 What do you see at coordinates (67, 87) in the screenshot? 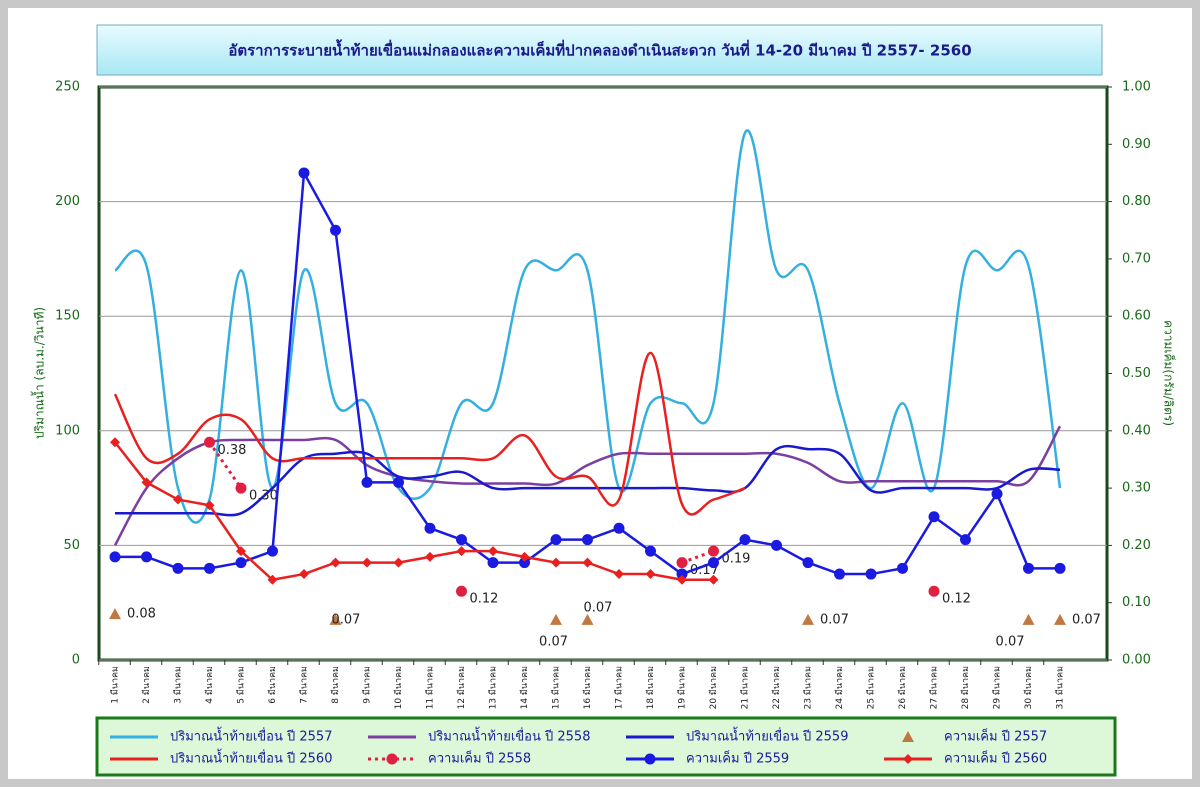
I see `y-tick-label: 250` at bounding box center [67, 87].